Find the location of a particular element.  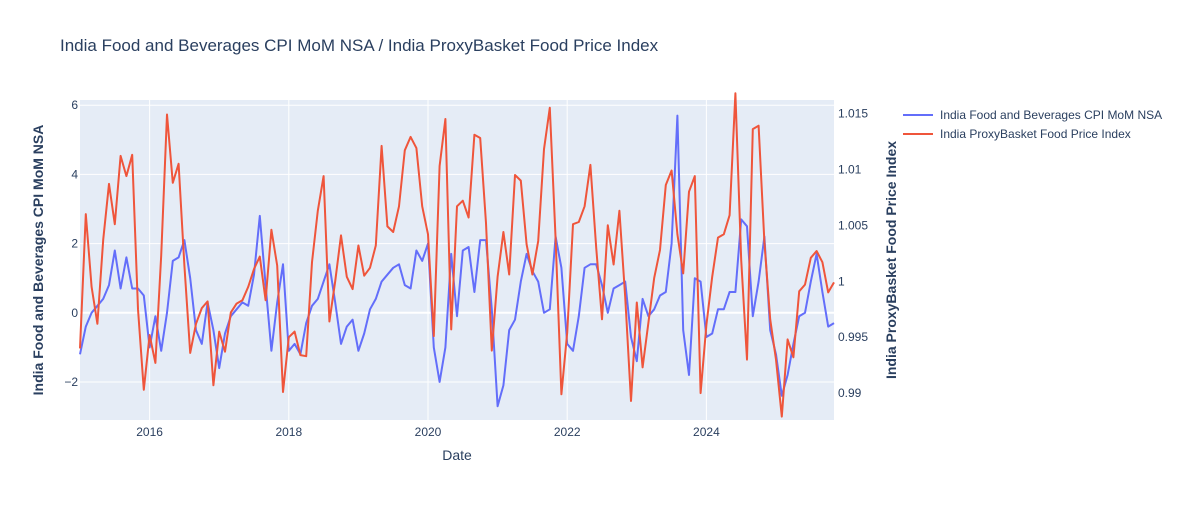

legend-item-series2: India ProxyBasket Food Price Index is located at coordinates (1017, 134).